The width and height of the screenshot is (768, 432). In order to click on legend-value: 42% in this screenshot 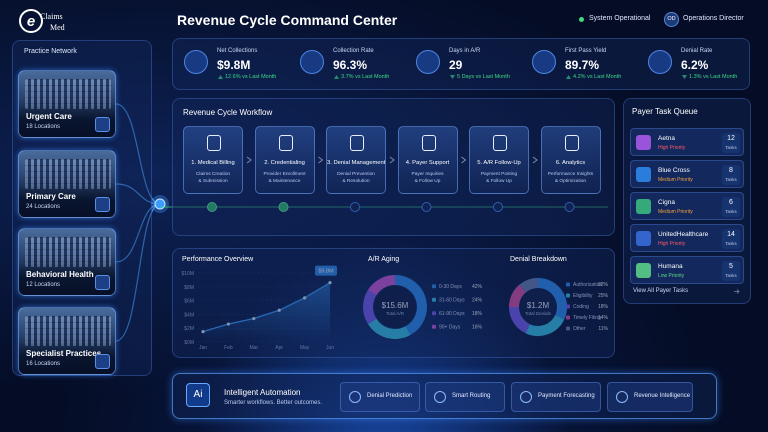, I will do `click(477, 287)`.